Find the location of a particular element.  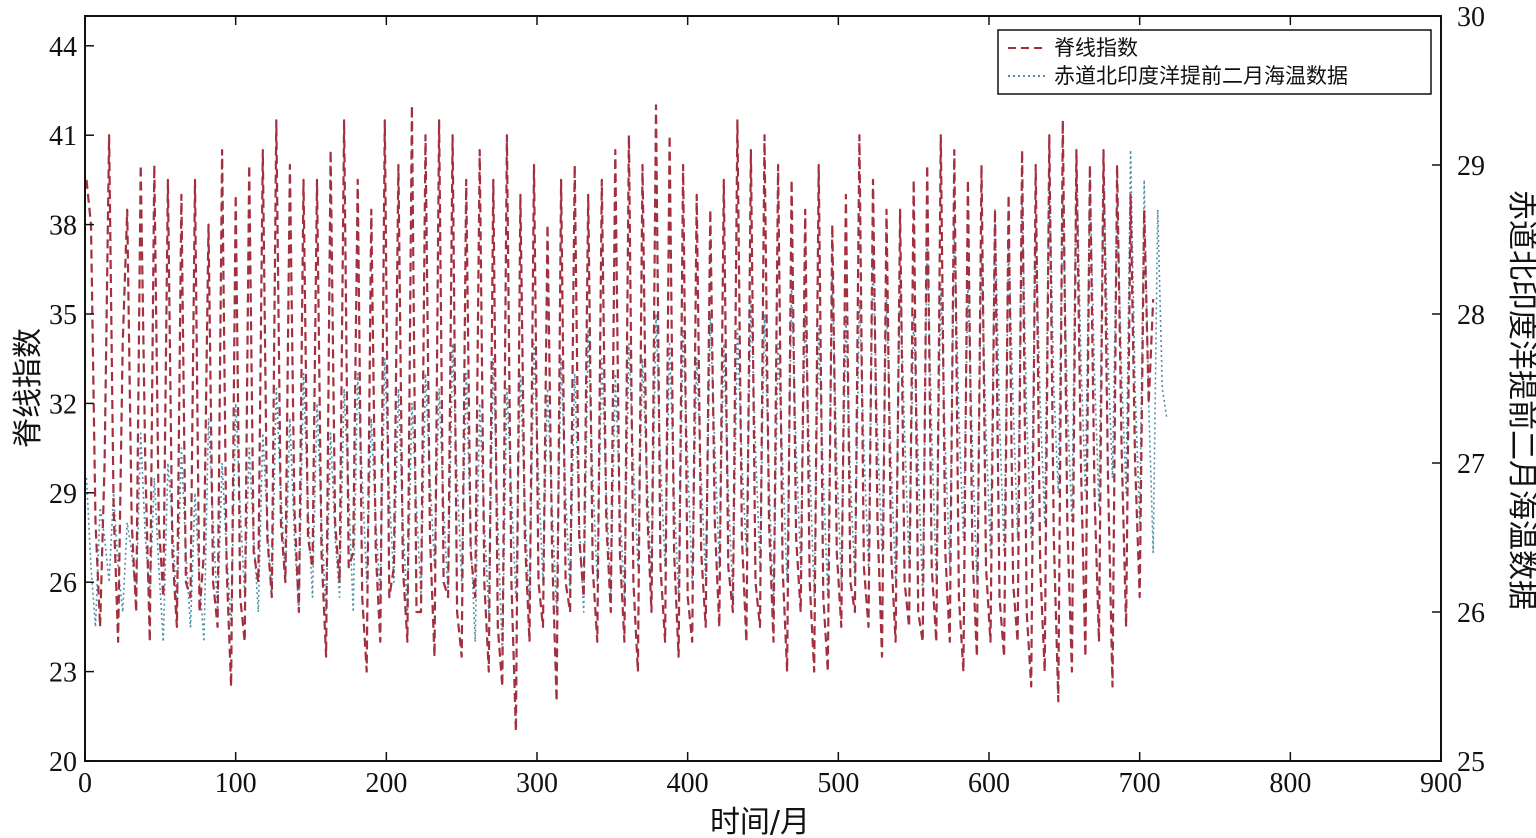

x-tick-label: 500 is located at coordinates (838, 783).